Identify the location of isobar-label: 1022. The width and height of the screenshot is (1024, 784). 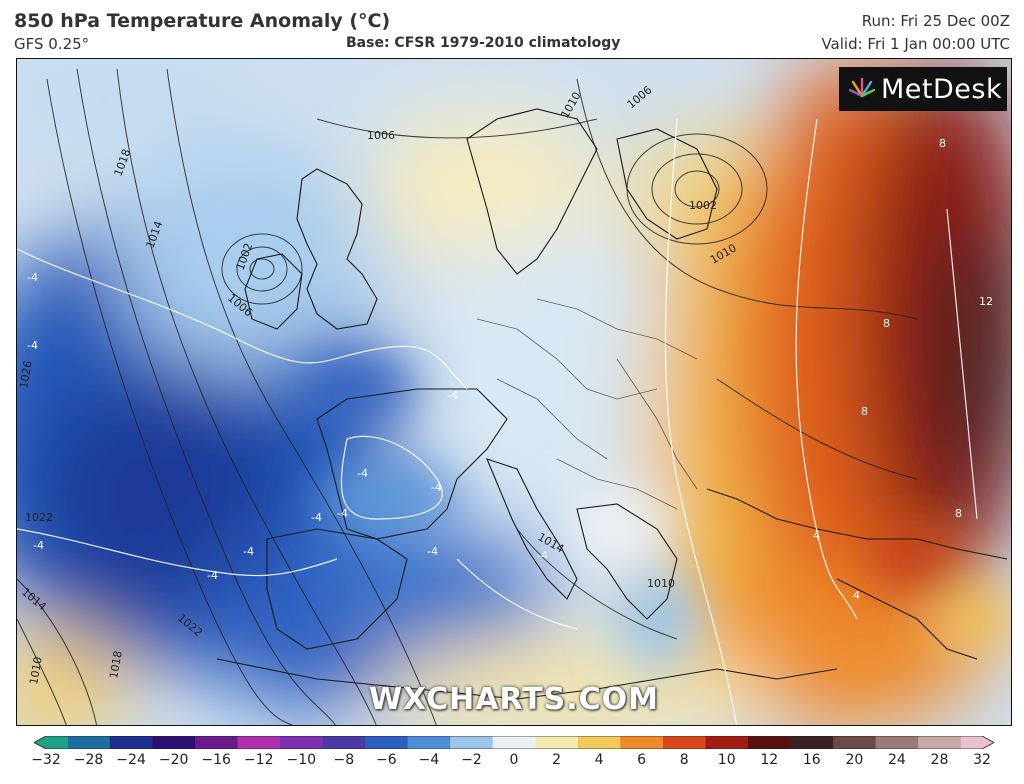
(39, 517).